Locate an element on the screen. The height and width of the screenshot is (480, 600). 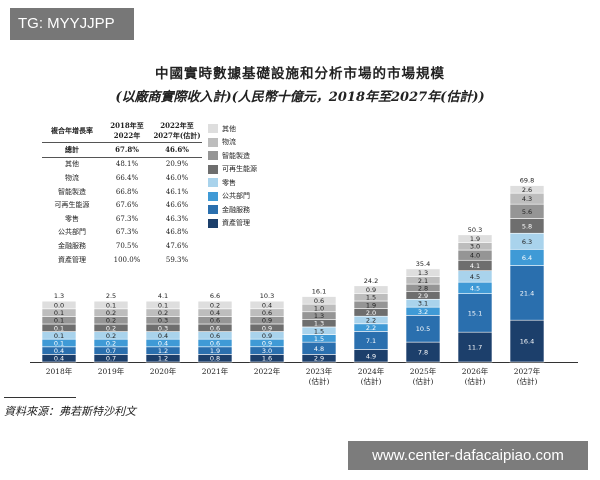
x-tick-label: 2021年 is located at coordinates (215, 371).